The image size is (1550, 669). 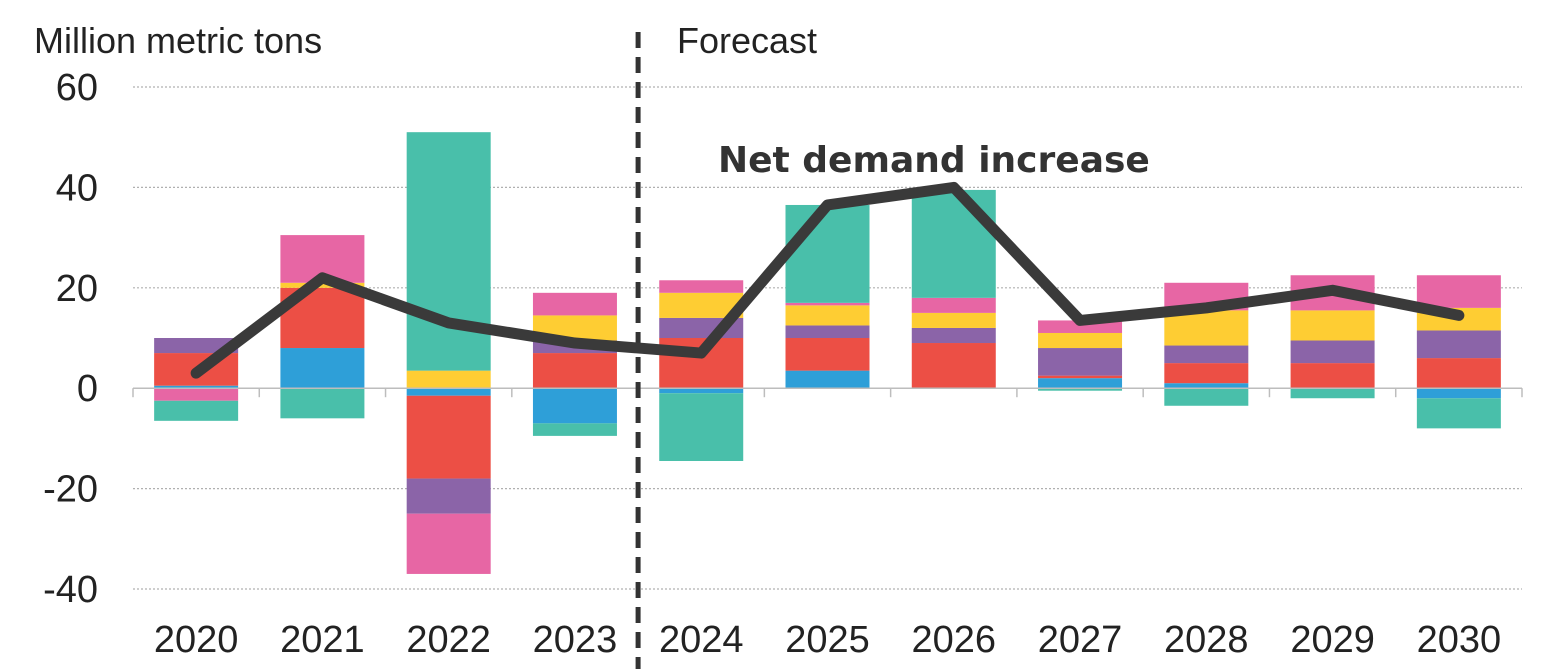 What do you see at coordinates (1206, 640) in the screenshot?
I see `x-tick-label: 2028` at bounding box center [1206, 640].